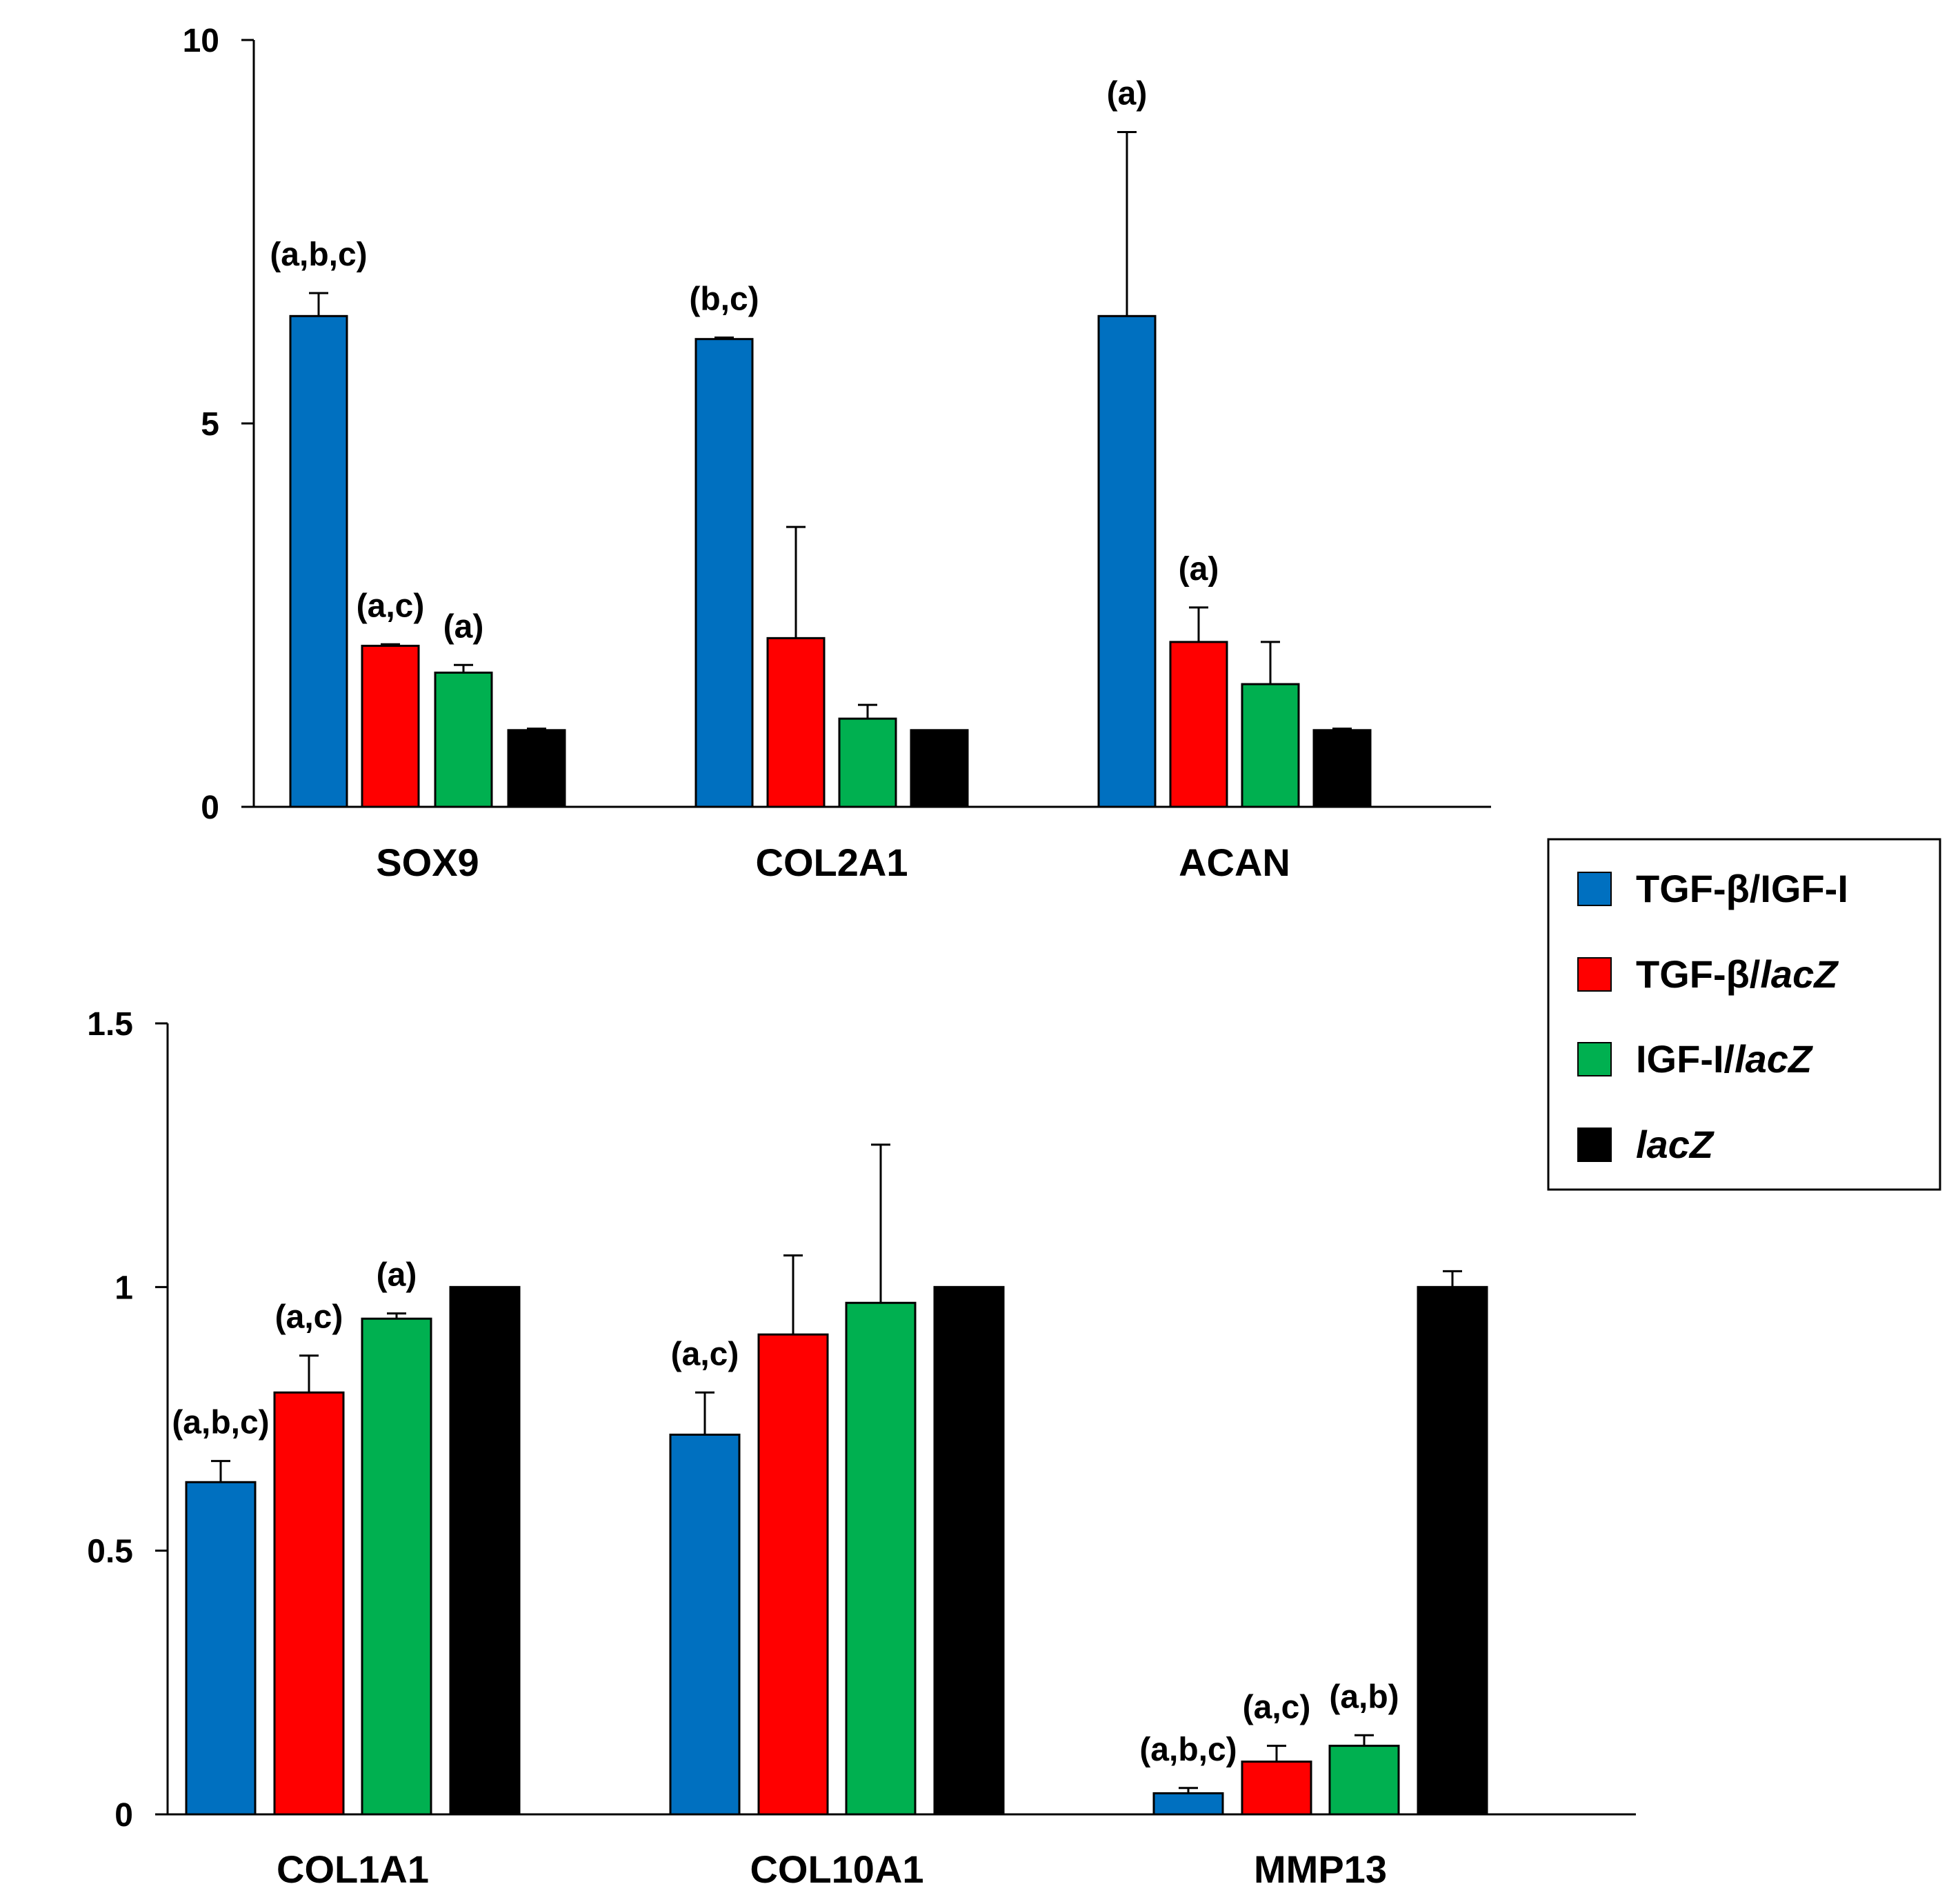  What do you see at coordinates (1453, 1550) in the screenshot?
I see `bar-mmp13-lacz` at bounding box center [1453, 1550].